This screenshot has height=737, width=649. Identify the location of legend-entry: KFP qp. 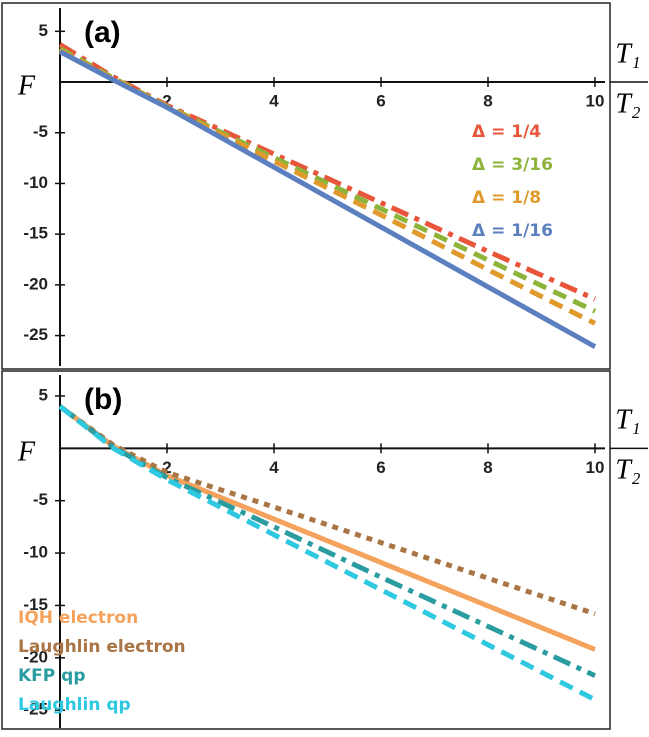
(52, 676).